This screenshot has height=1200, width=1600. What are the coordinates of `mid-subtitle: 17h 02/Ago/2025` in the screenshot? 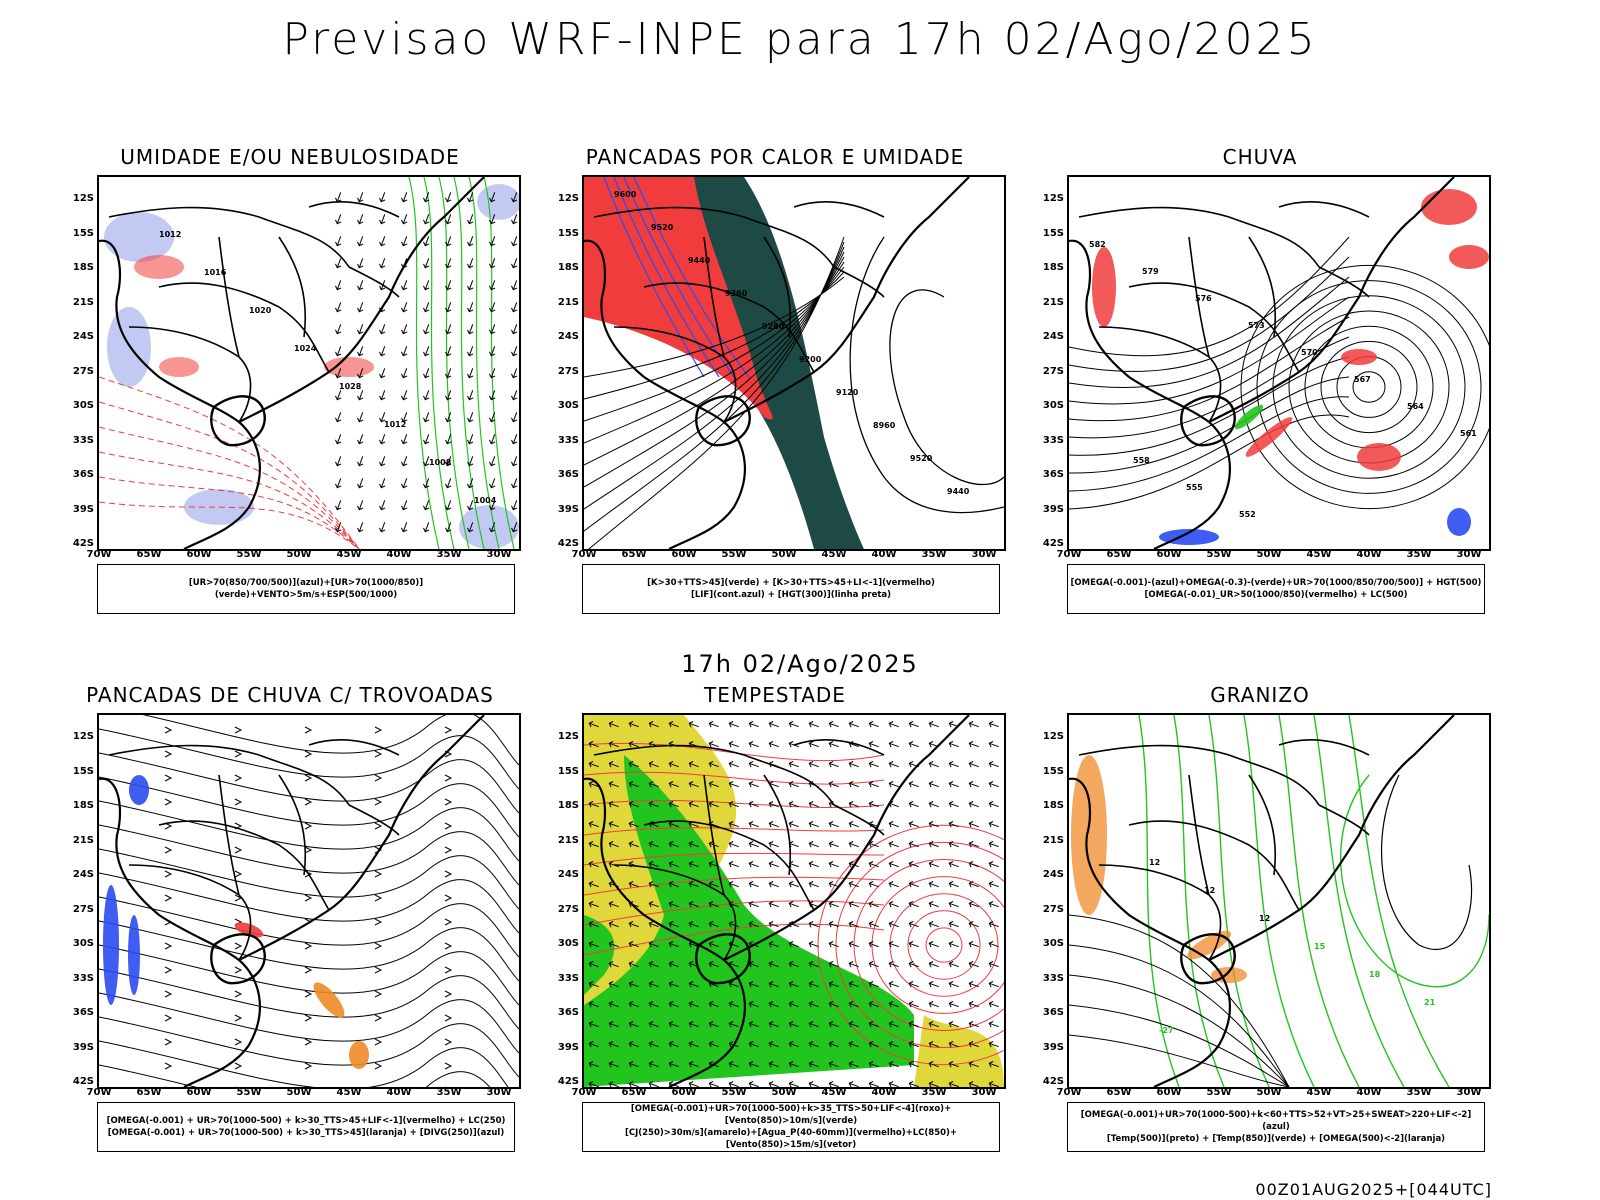 It's located at (800, 664).